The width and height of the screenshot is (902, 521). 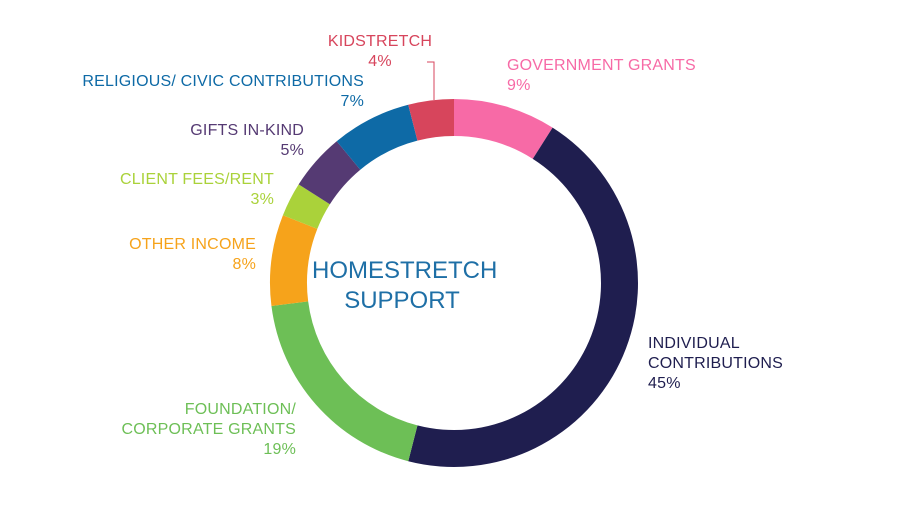 What do you see at coordinates (601, 76) in the screenshot?
I see `slice-label-government: GOVERNMENT GRANTS 9%` at bounding box center [601, 76].